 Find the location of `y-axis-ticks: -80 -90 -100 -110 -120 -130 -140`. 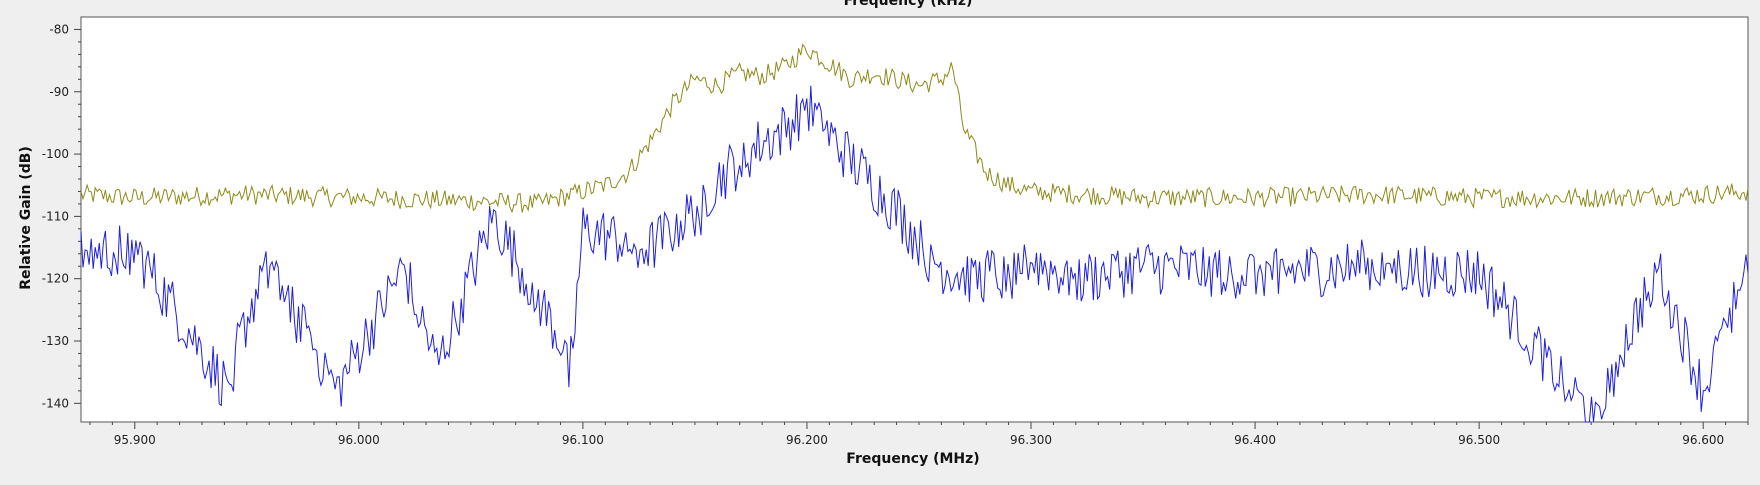

y-axis-ticks: -80 -90 -100 -110 -120 -130 -140 is located at coordinates (61, 216).